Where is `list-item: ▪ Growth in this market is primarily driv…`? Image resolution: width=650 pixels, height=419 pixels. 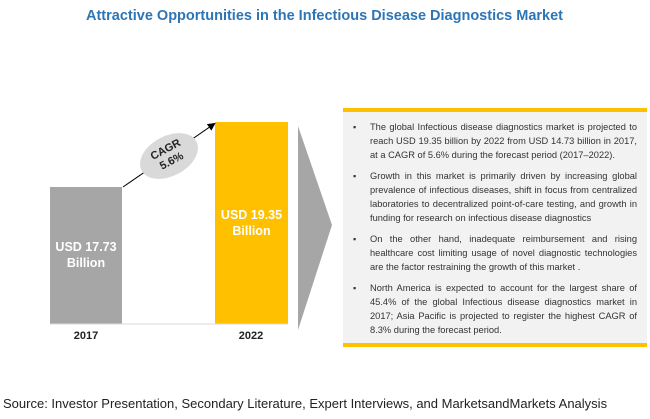 list-item: ▪ Growth in this market is primarily driv… is located at coordinates (494, 197).